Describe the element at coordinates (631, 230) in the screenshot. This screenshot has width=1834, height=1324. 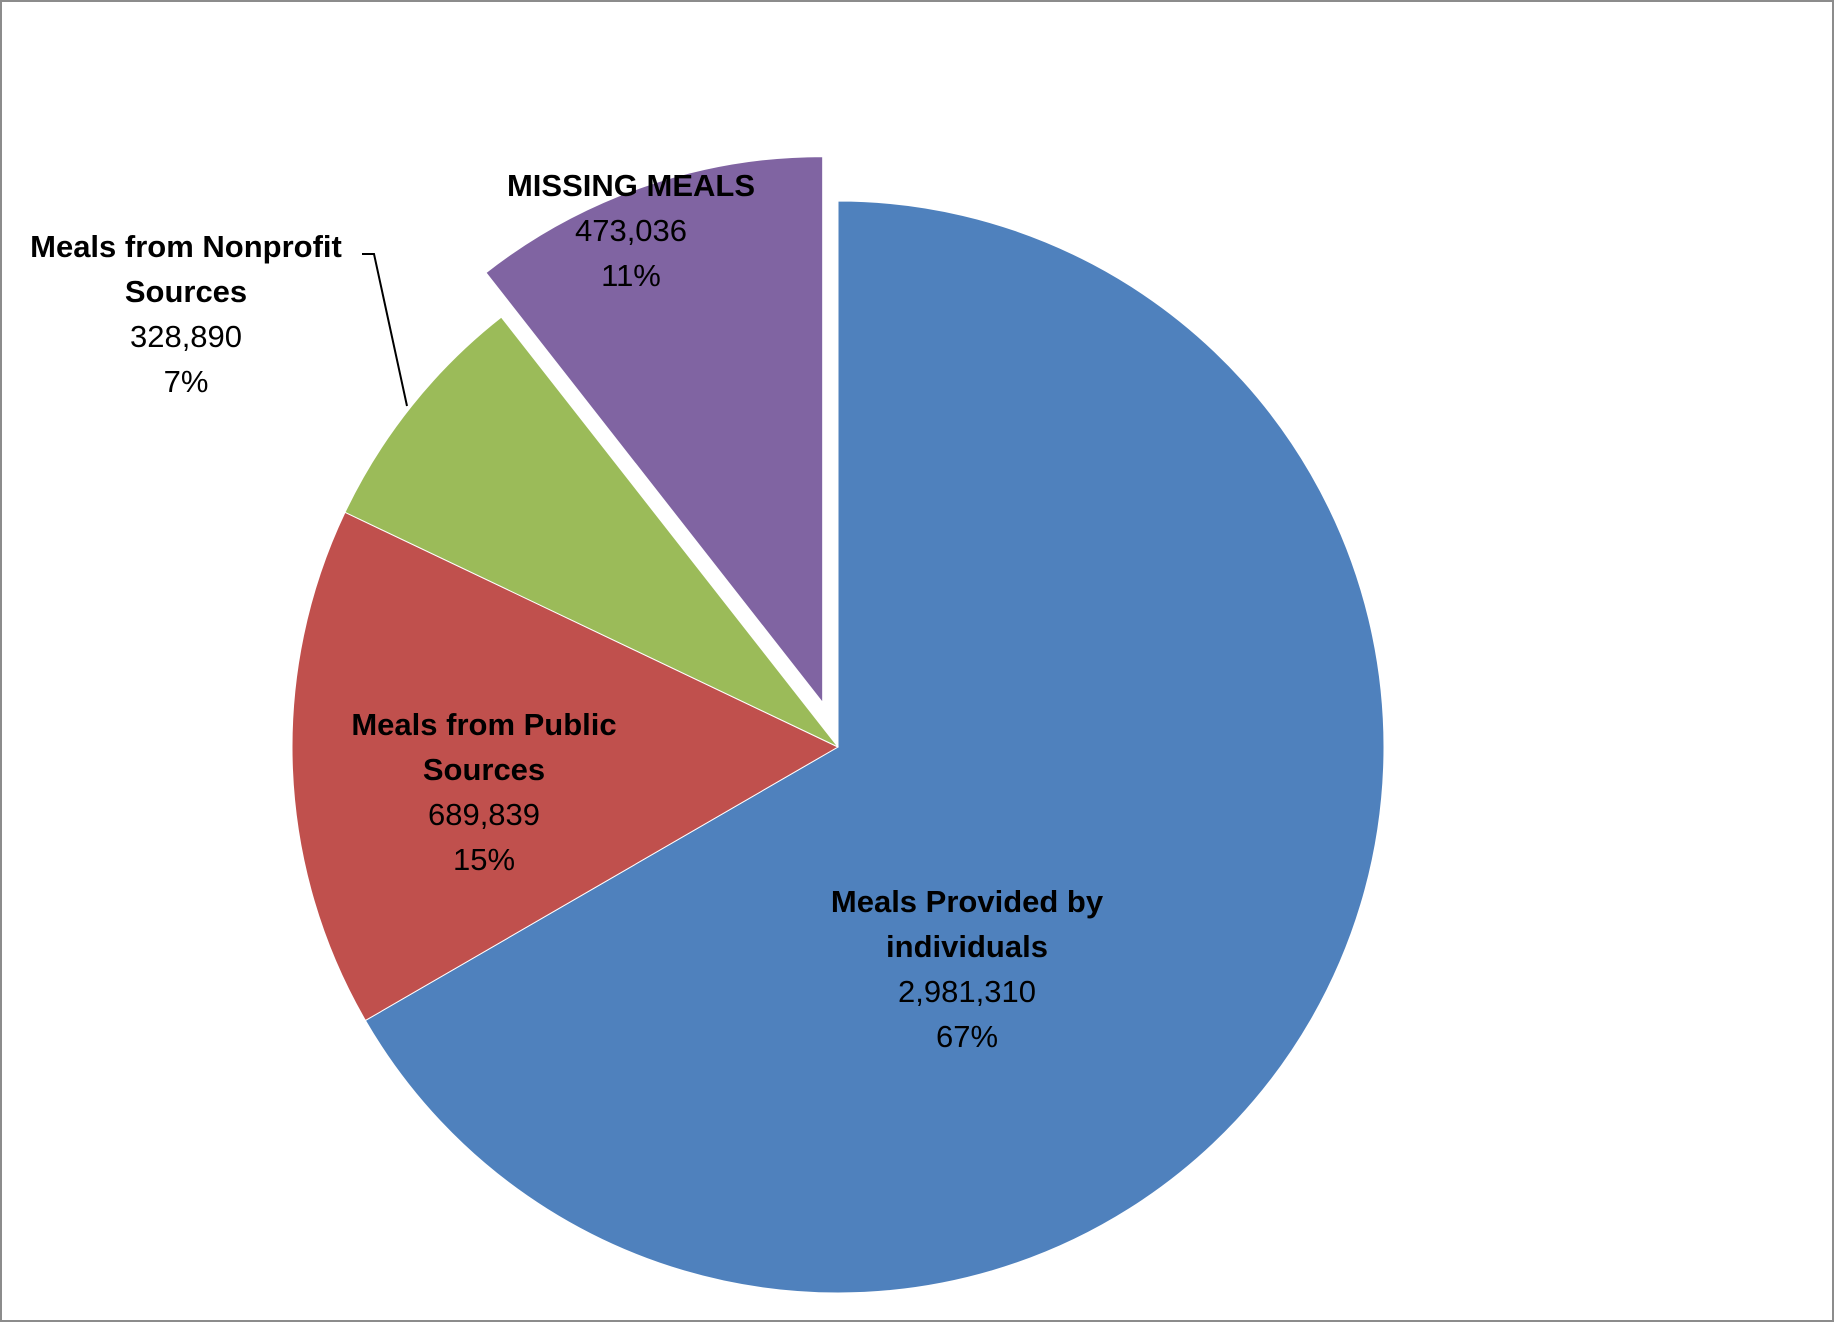
I see `slice-value-4: 473,036` at that location.